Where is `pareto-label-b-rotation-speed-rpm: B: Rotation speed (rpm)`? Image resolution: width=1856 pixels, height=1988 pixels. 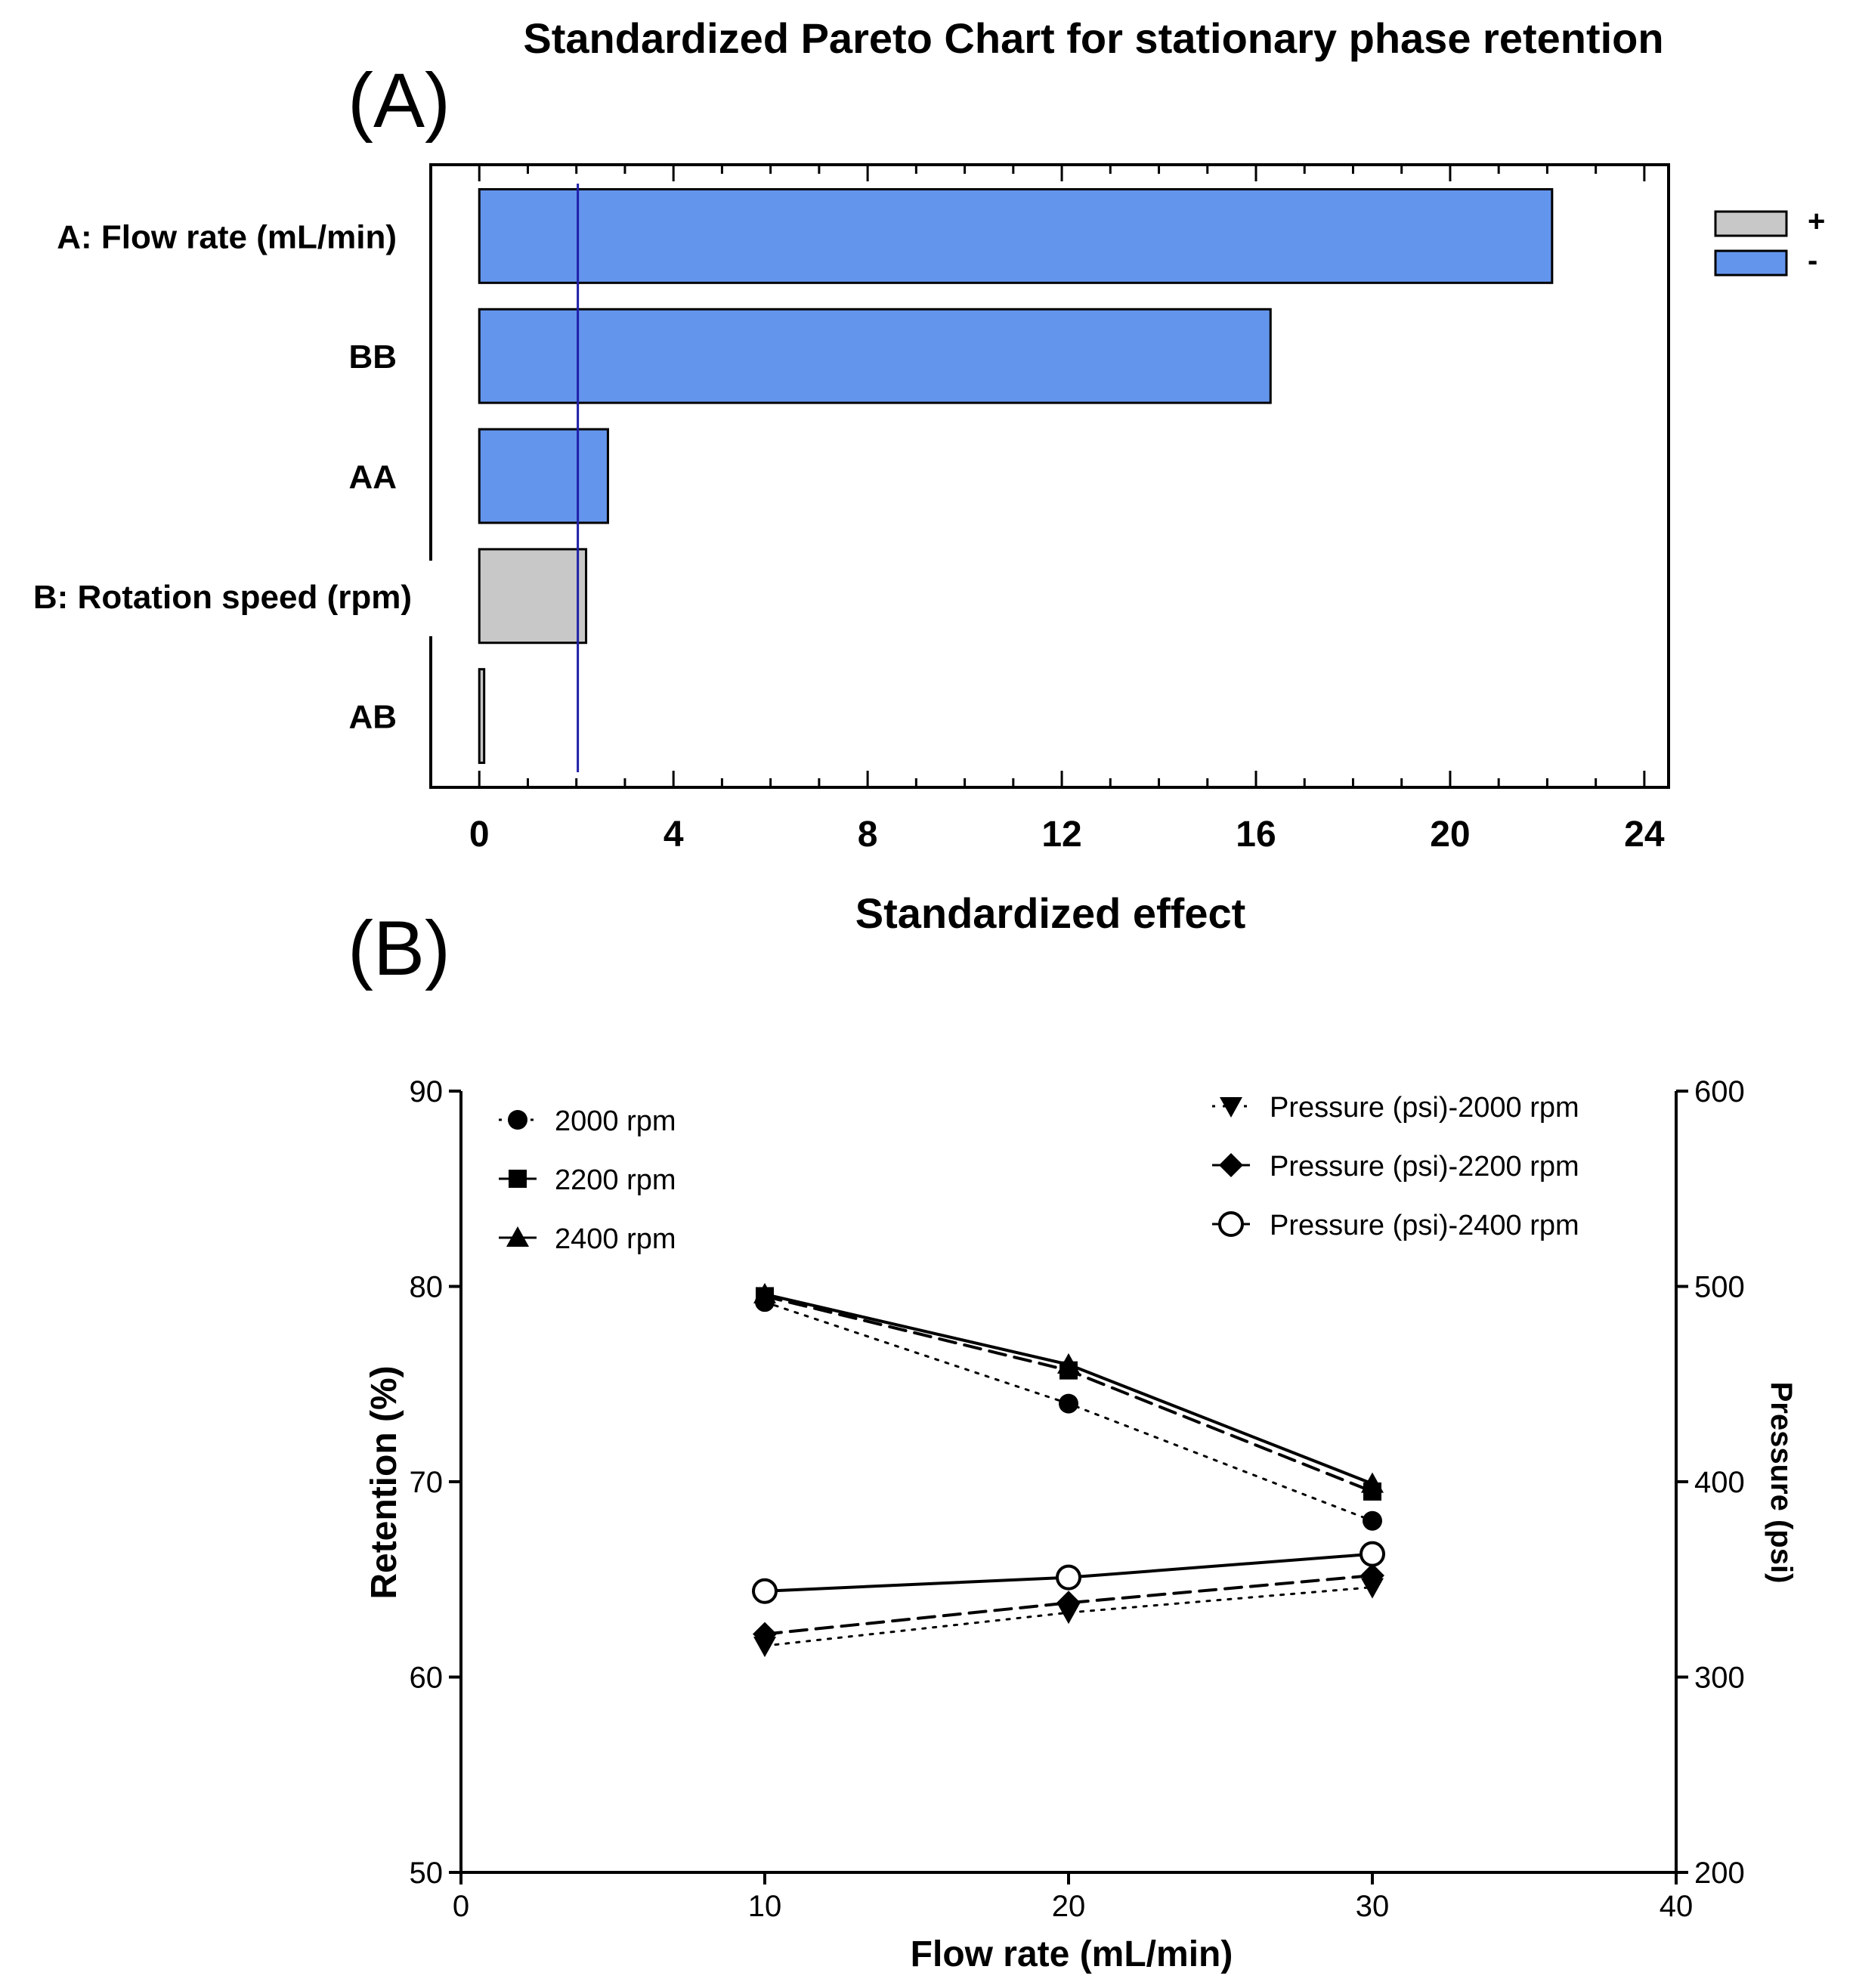
pareto-label-b-rotation-speed-rpm: B: Rotation speed (rpm) is located at coordinates (222, 597).